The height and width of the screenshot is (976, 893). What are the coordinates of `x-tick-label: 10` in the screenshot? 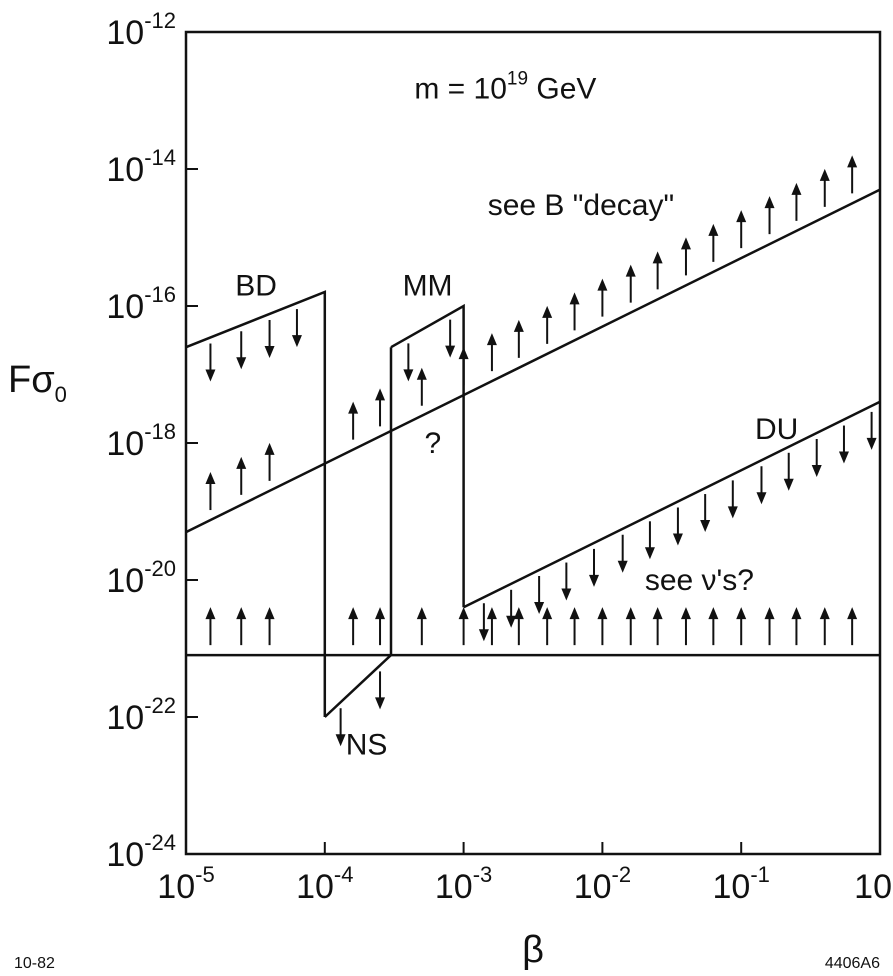 It's located at (873, 887).